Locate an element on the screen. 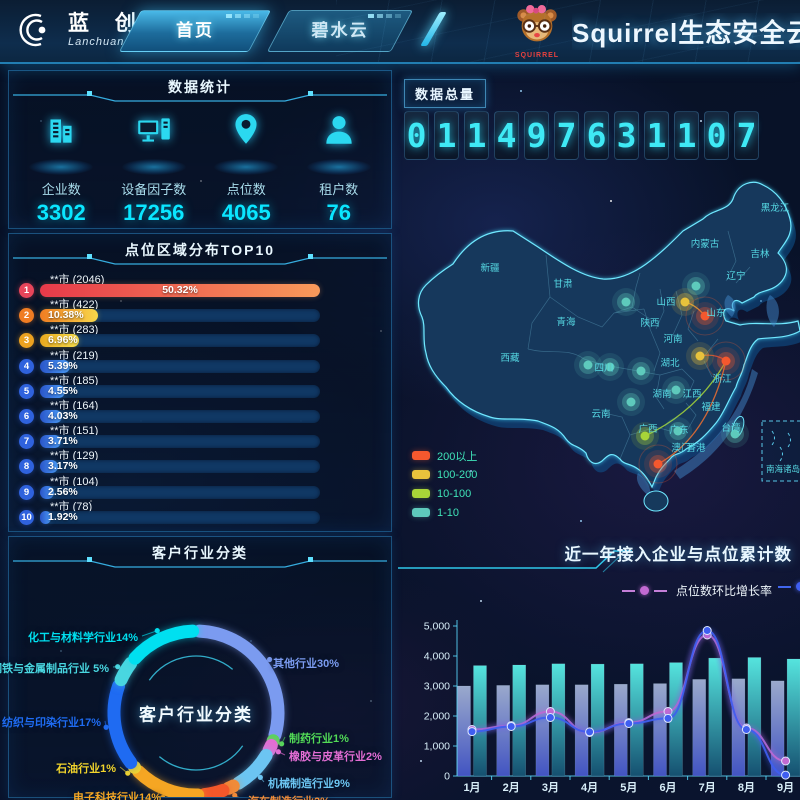  legend-label: 1-10 is located at coordinates (448, 512).